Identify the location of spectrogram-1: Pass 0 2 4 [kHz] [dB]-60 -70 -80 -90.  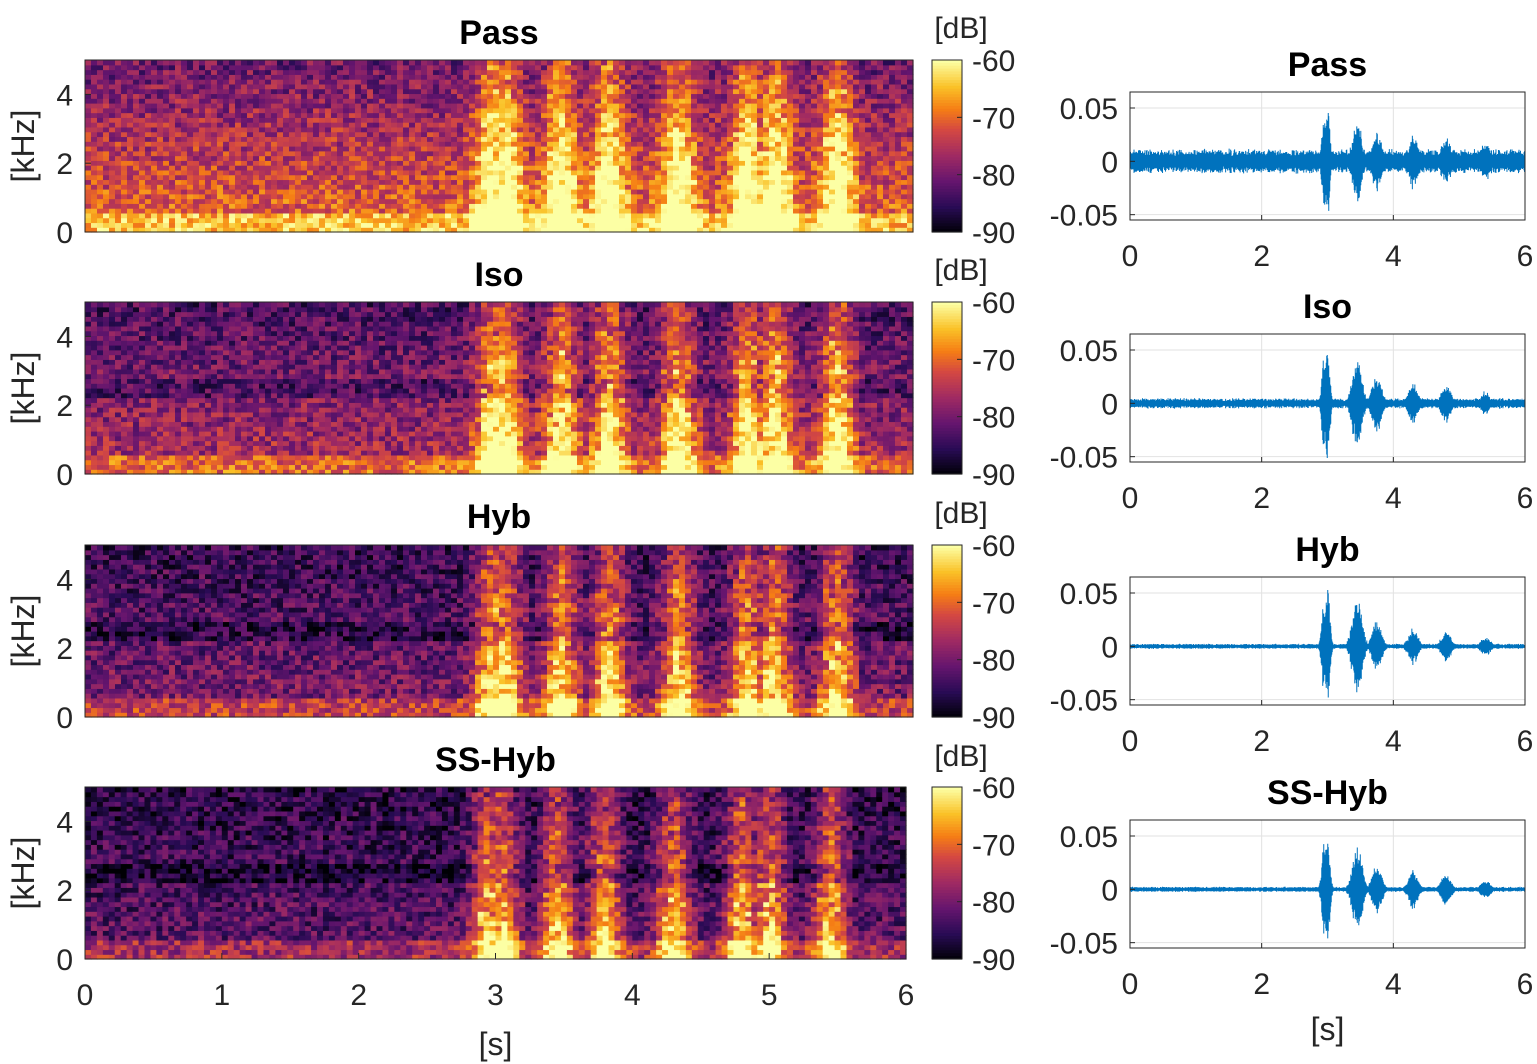
(510, 131).